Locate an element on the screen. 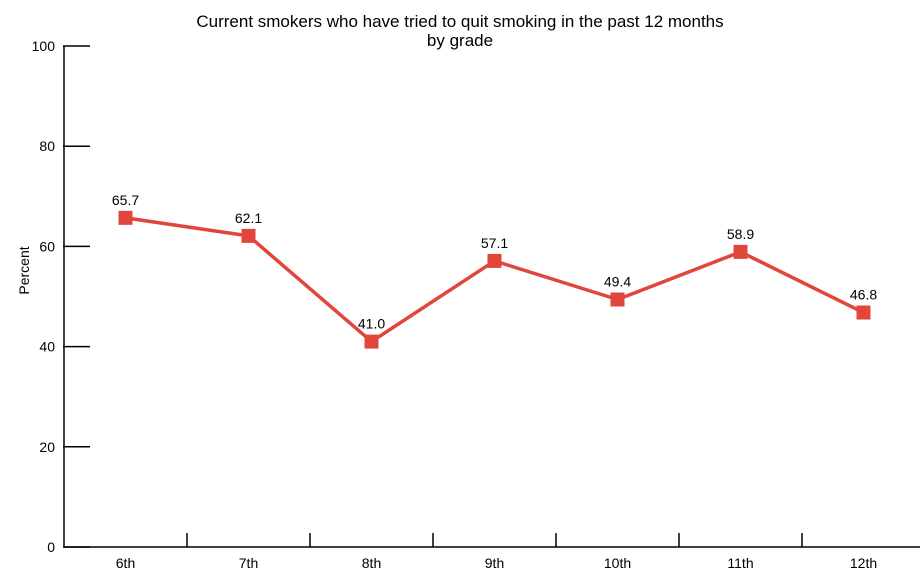  y-tick-label: 0 is located at coordinates (51, 547).